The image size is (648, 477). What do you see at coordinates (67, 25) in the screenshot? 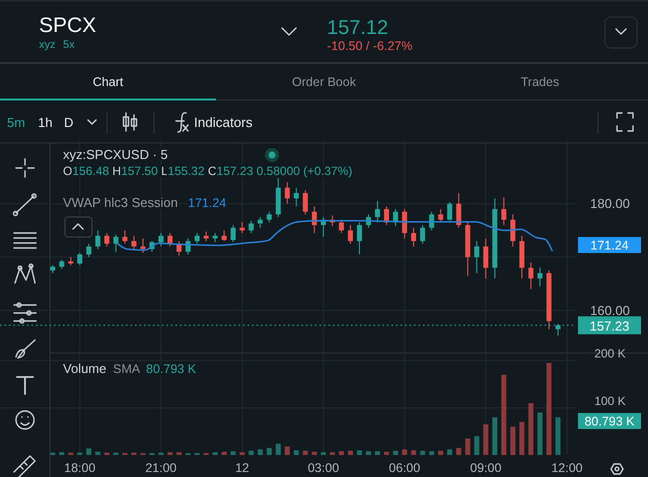
I see `chart-title: SPCX` at bounding box center [67, 25].